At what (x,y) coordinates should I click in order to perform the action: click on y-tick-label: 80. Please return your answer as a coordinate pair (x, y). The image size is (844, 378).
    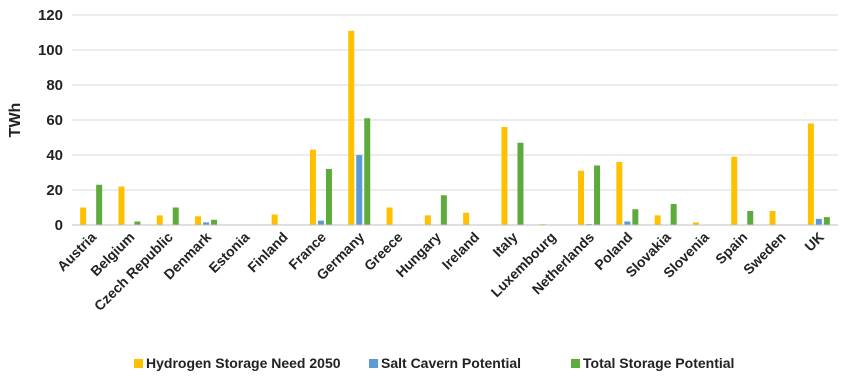
    Looking at the image, I should click on (54, 85).